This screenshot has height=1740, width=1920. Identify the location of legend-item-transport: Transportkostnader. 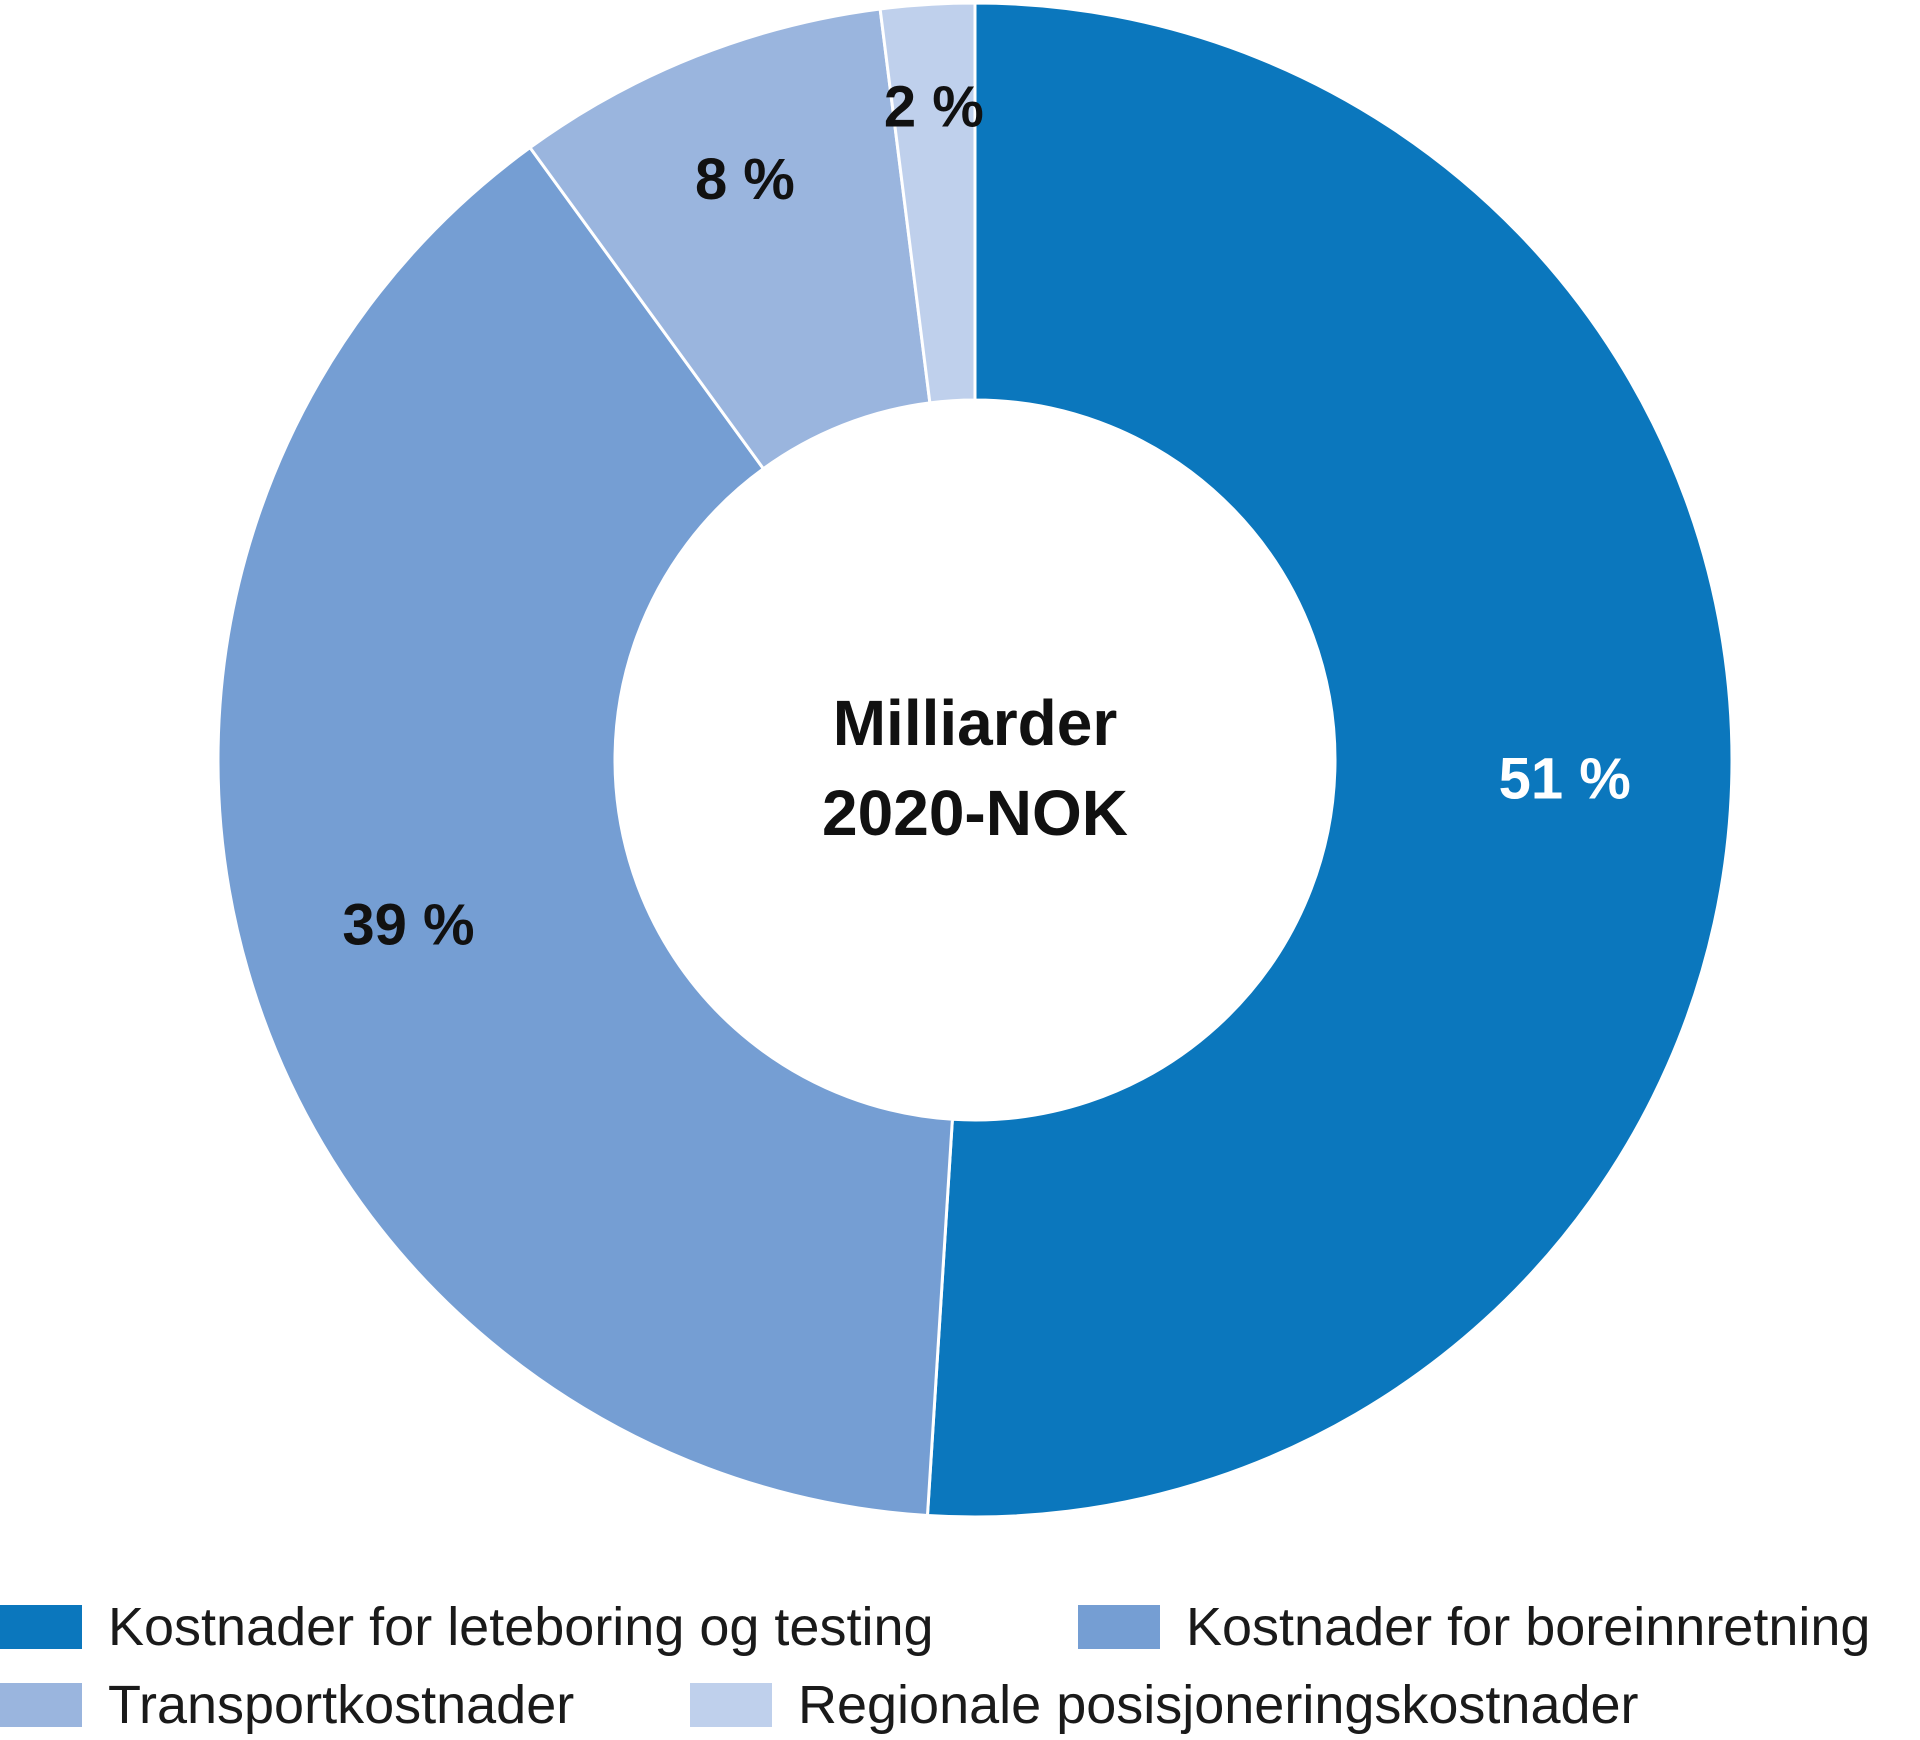
(287, 1705).